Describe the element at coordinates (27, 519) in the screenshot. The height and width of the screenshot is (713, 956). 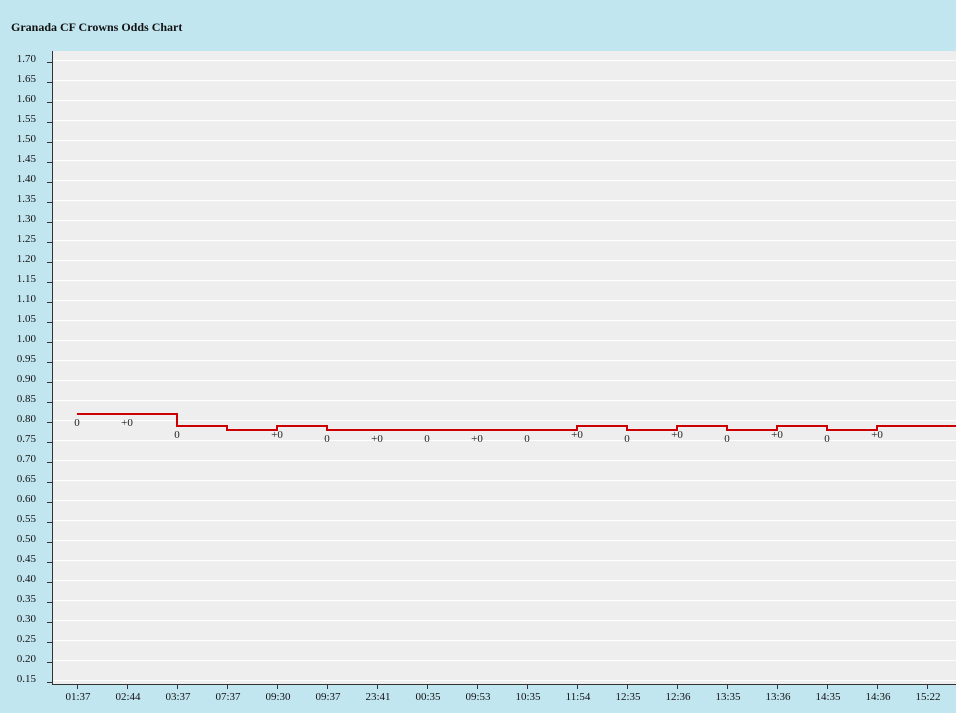
I see `y-tick-label: 0.55` at that location.